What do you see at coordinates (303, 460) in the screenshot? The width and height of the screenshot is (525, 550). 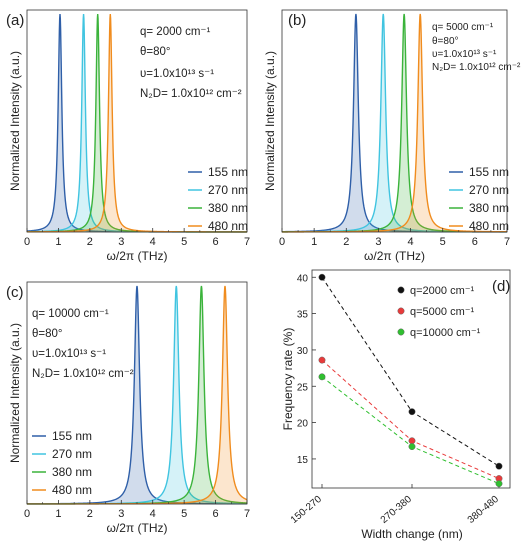 I see `y-tick-label: 15` at bounding box center [303, 460].